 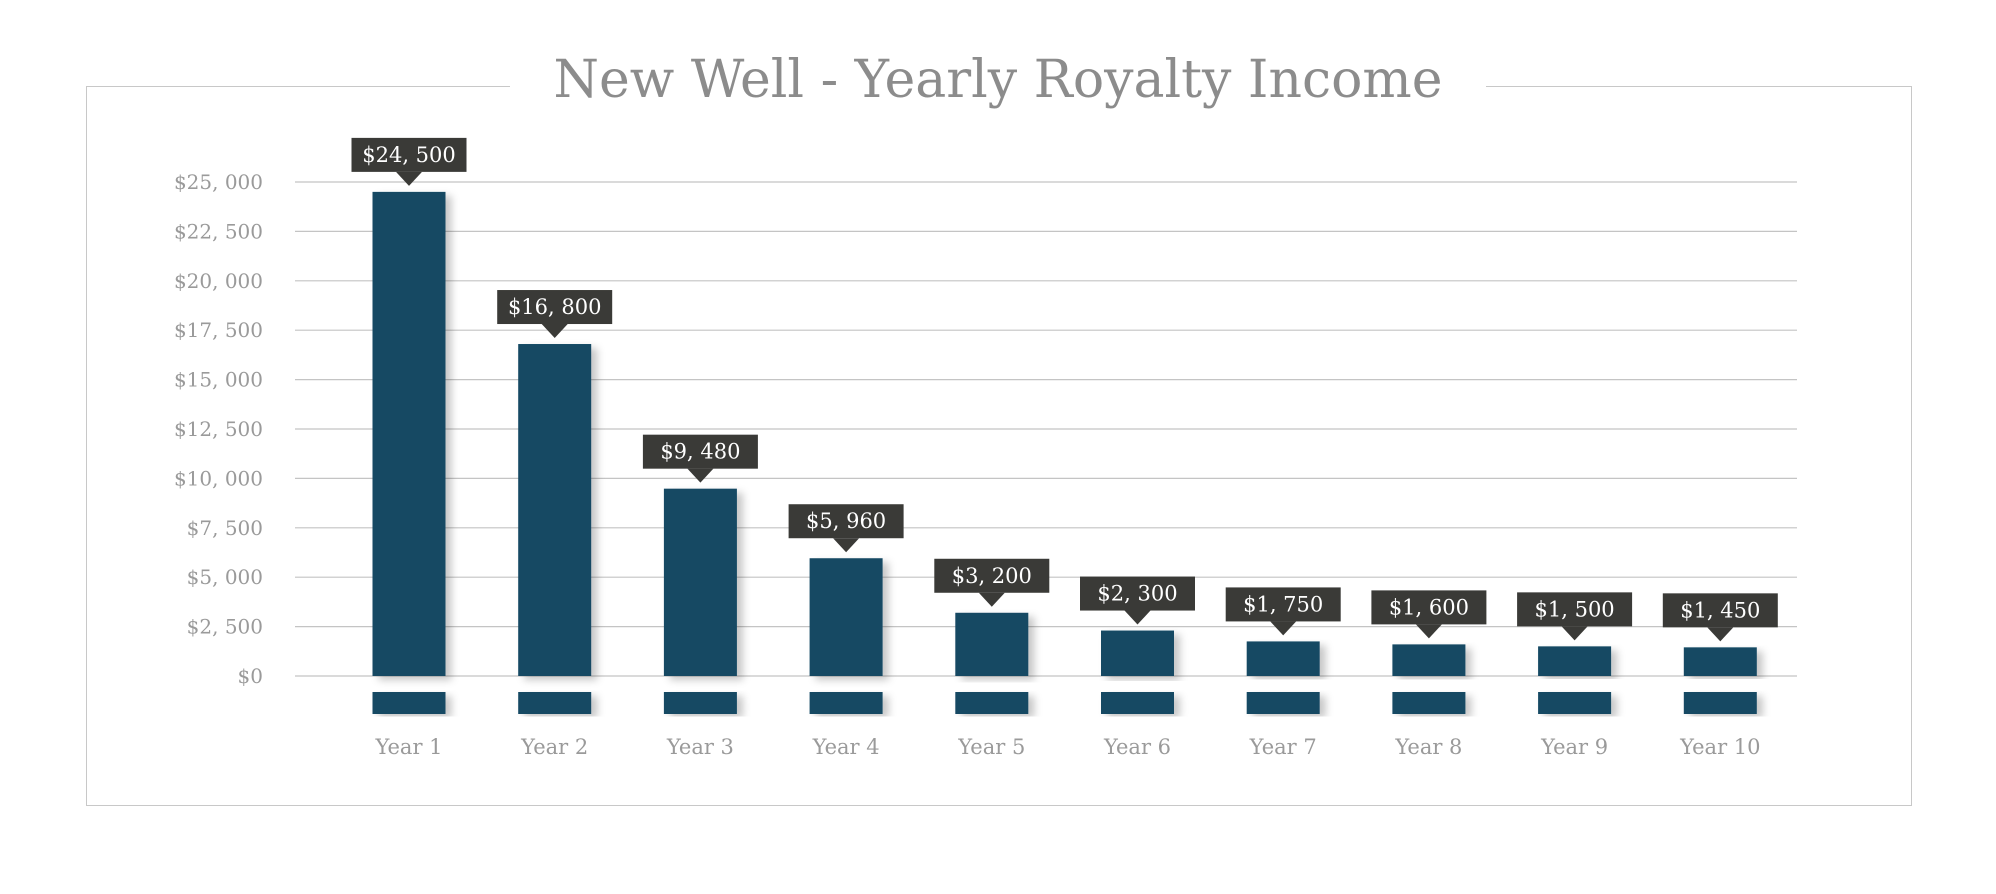 I want to click on value-callout: $16, 800, so click(x=555, y=314).